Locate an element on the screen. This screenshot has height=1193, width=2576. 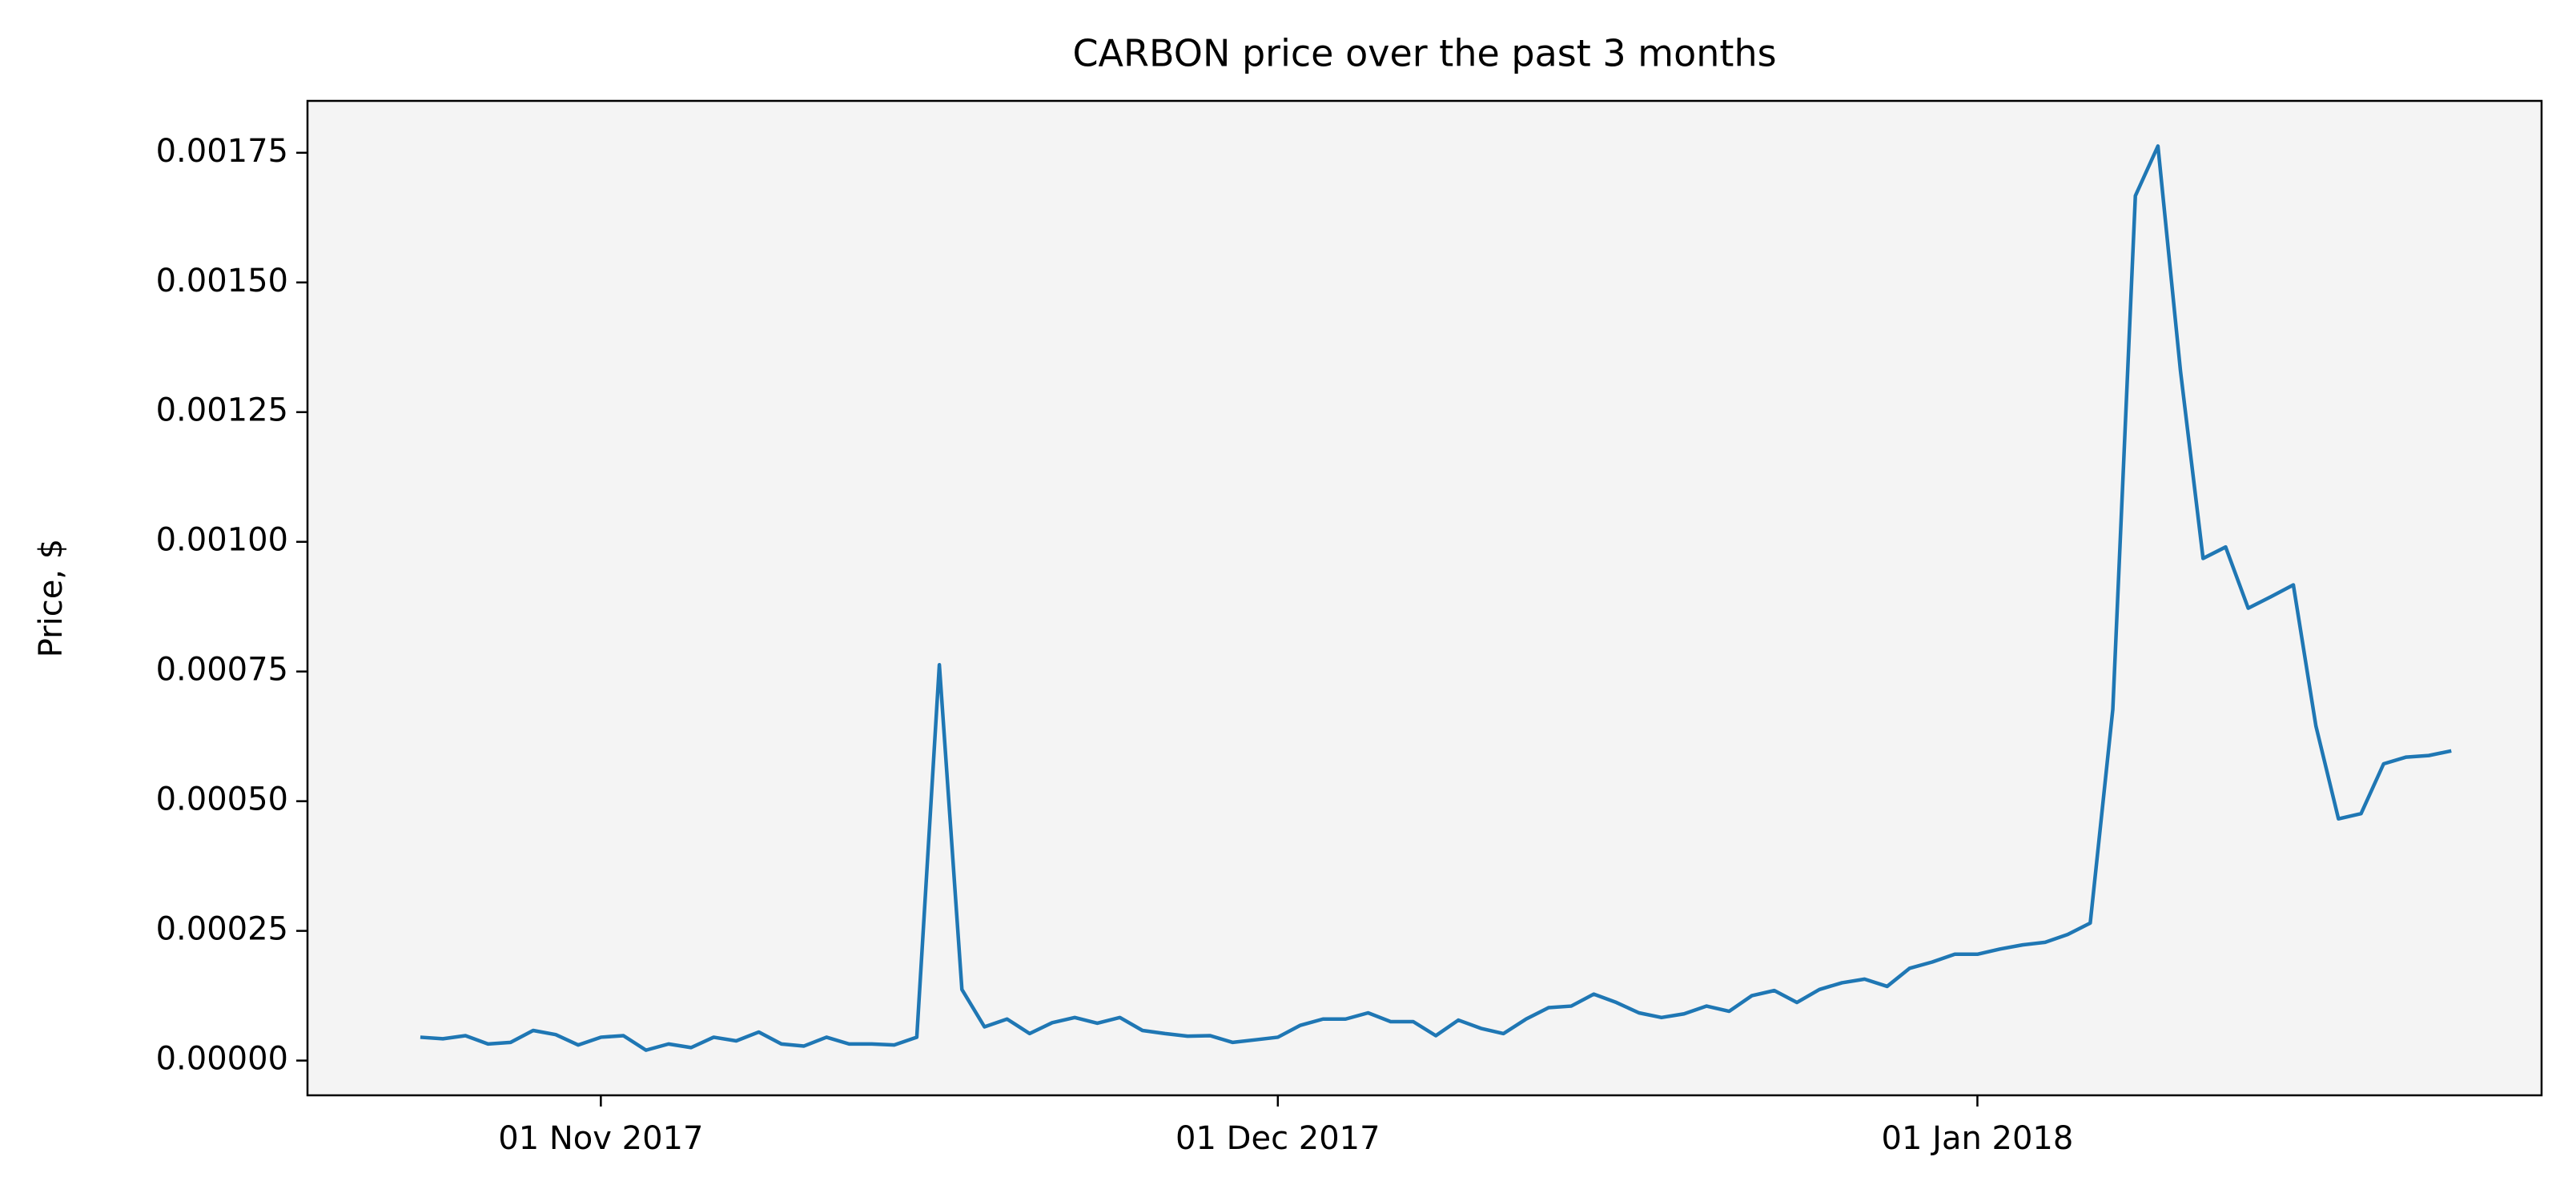
y-tick-label: 0.00175 is located at coordinates (222, 152).